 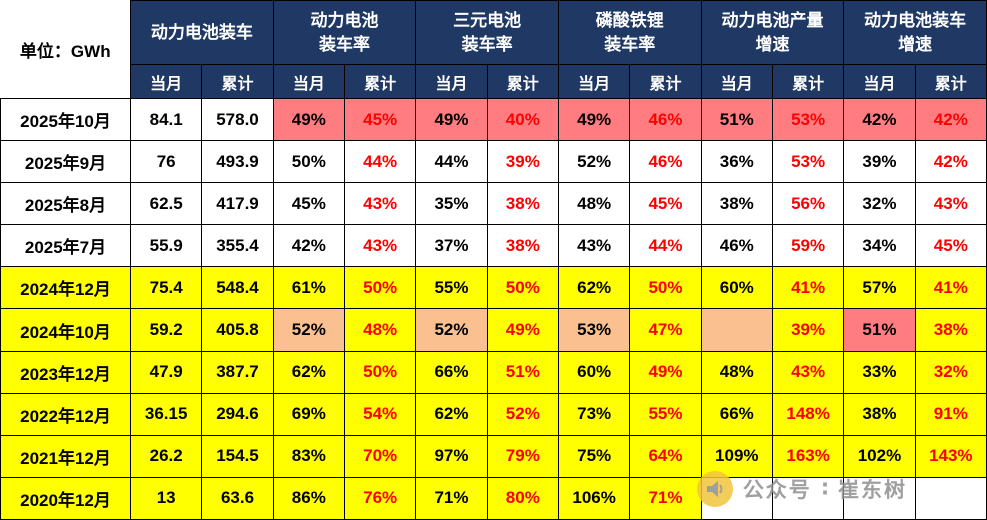 I want to click on data-cell: 36.15, so click(x=166, y=414).